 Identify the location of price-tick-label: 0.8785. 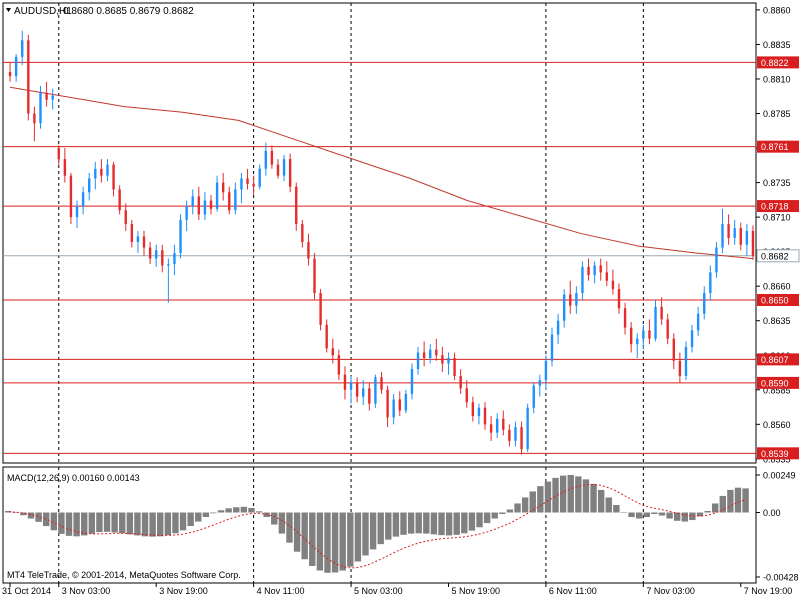
(777, 114).